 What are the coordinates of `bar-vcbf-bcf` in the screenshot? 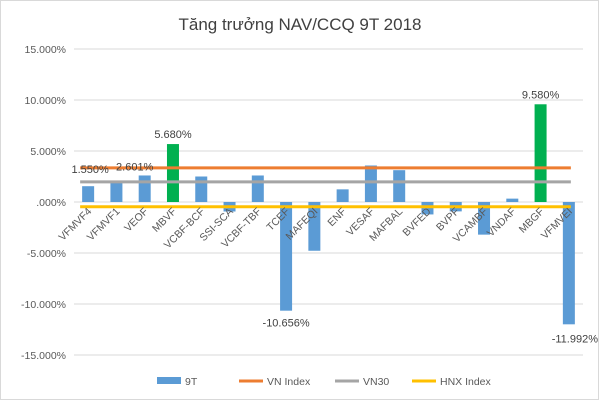 It's located at (201, 189).